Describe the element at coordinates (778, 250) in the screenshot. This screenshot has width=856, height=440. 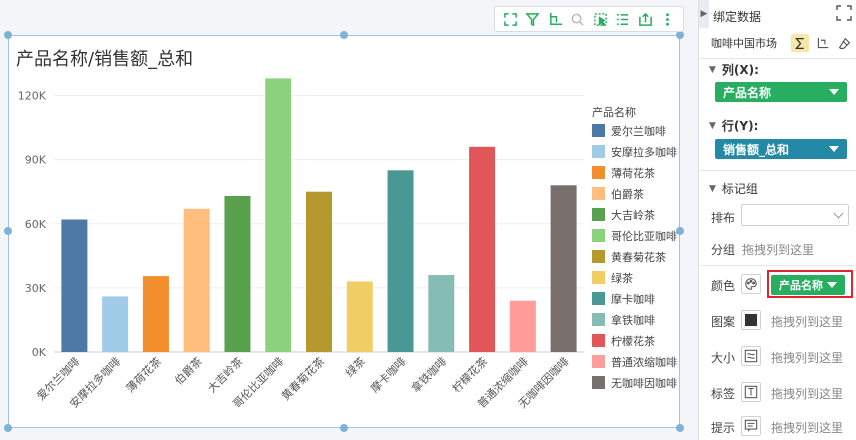
I see `group-dropzone: 拖拽列到这里` at that location.